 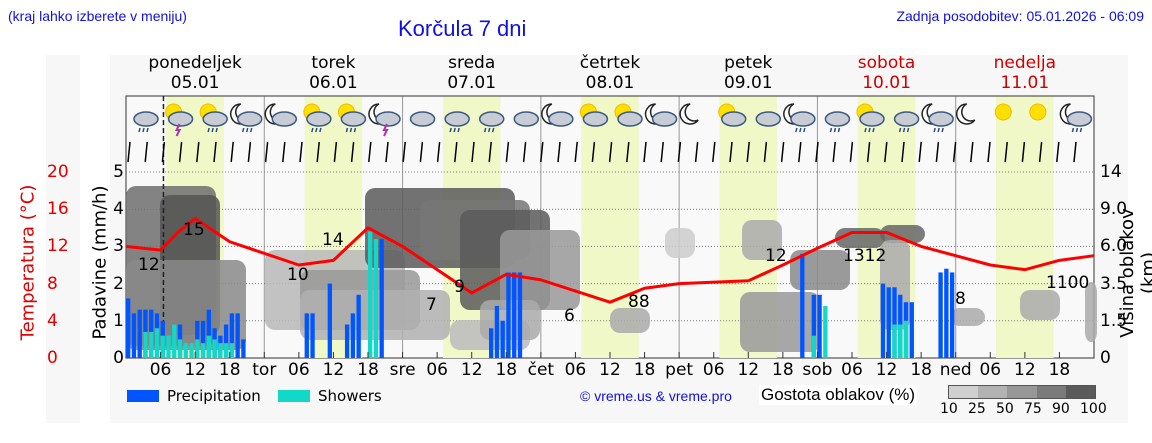 I want to click on density-tick: 10, so click(x=949, y=409).